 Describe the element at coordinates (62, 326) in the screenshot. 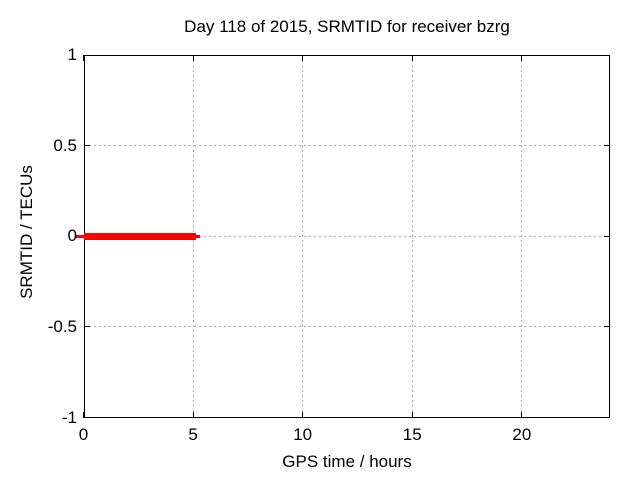

I see `y-tick-label: -0.5` at that location.